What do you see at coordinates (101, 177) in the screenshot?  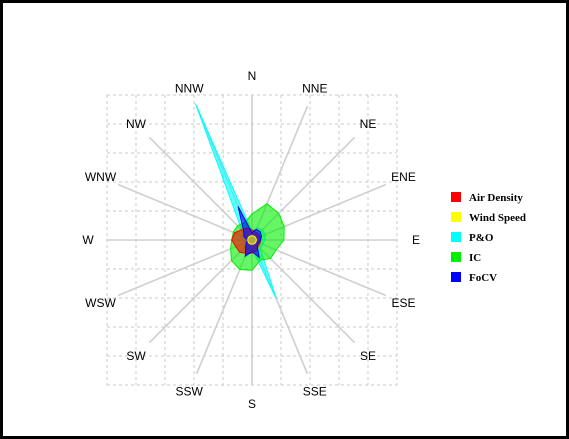 I see `direction-label-wnw: WNW` at bounding box center [101, 177].